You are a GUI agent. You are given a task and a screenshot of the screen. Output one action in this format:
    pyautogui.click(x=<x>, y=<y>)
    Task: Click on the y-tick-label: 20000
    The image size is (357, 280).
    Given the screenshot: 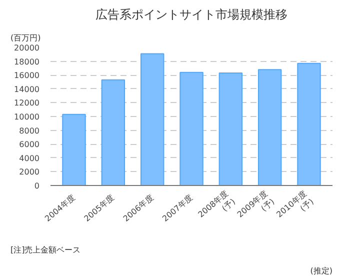 What is the action you would take?
    pyautogui.click(x=27, y=48)
    